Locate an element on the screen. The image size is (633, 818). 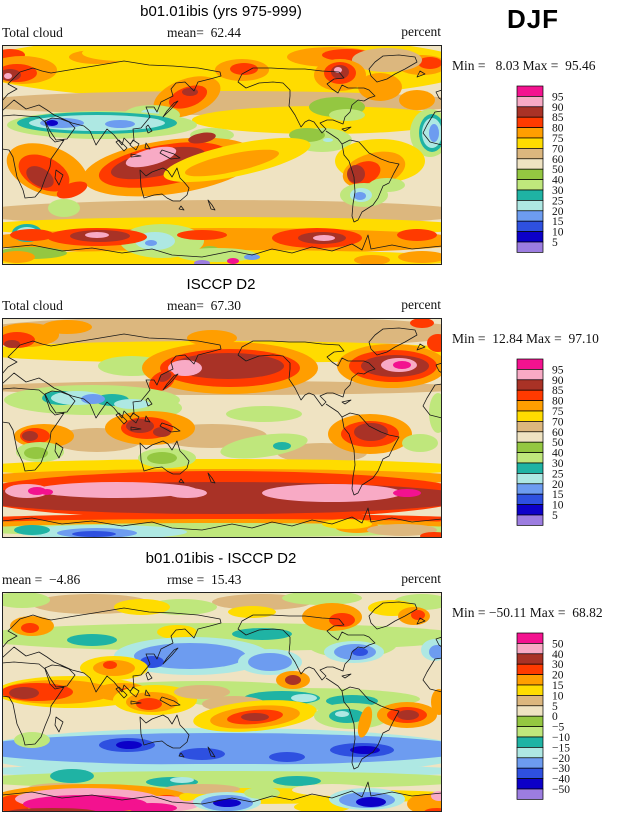
colorbar-tick-label: 80 is located at coordinates (558, 402).